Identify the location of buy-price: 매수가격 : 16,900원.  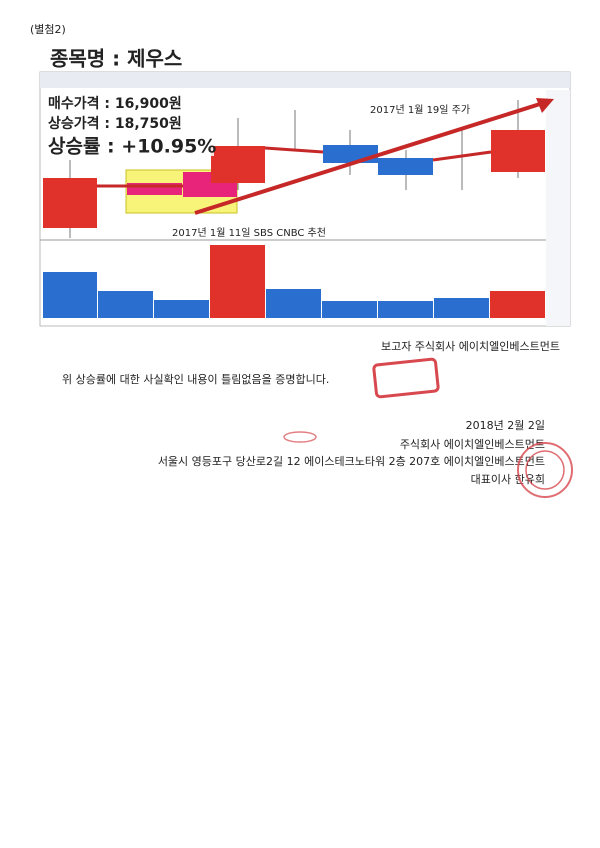
(115, 103).